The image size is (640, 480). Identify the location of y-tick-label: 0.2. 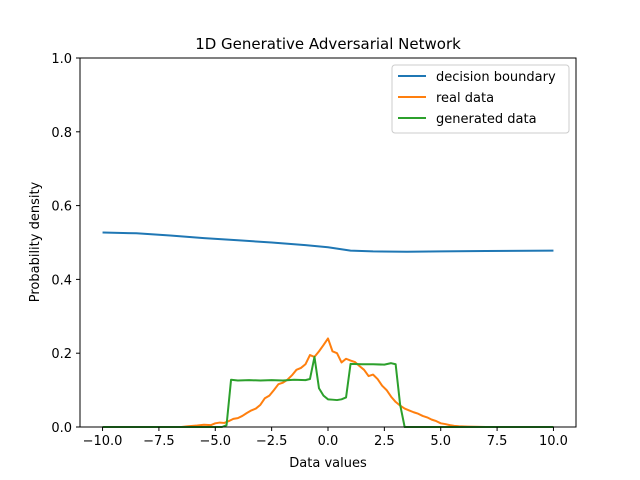
(61, 354).